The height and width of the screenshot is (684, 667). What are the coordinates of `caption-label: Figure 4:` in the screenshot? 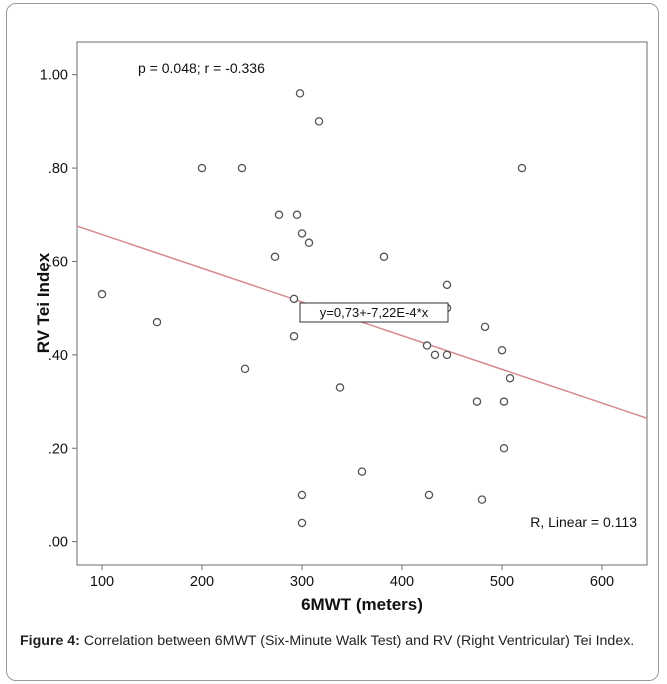 It's located at (50, 641).